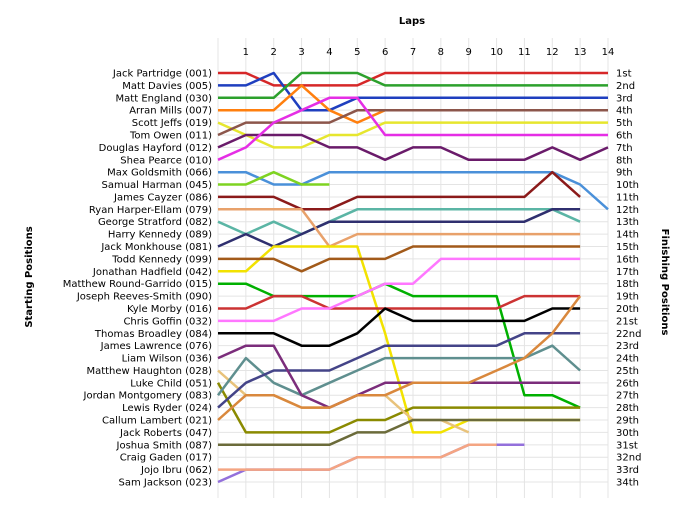  I want to click on starting-position-label: Arran Mills (007), so click(170, 111).